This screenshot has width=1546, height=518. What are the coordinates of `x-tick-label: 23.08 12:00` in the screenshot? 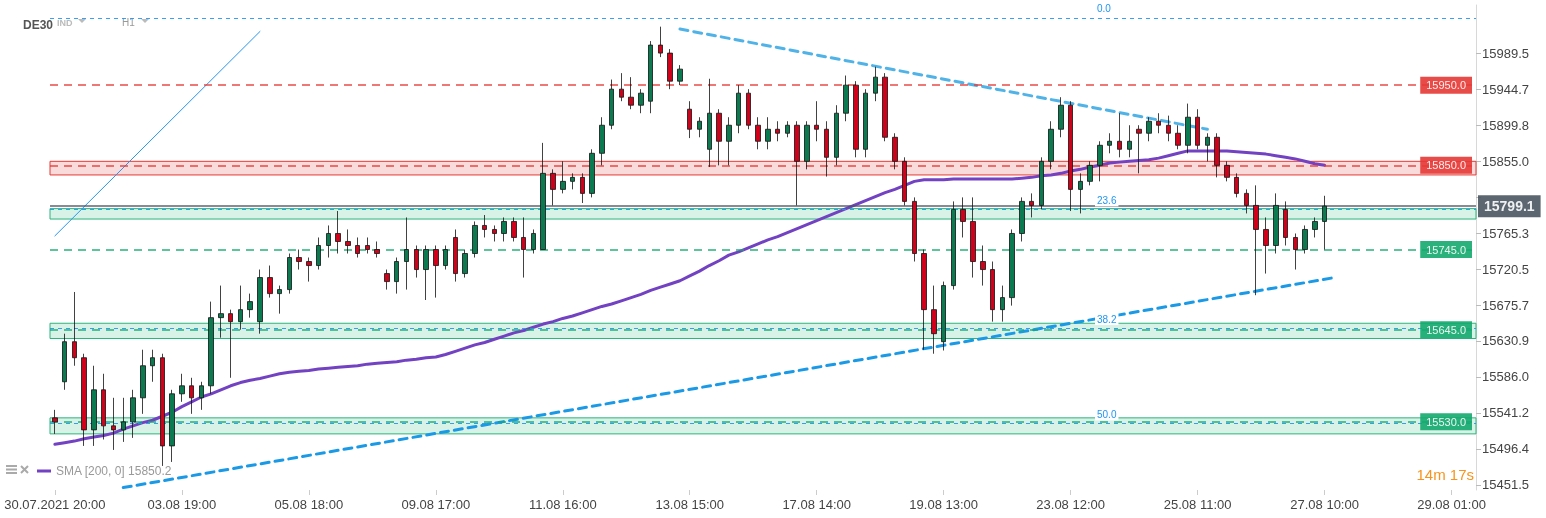 It's located at (1071, 504).